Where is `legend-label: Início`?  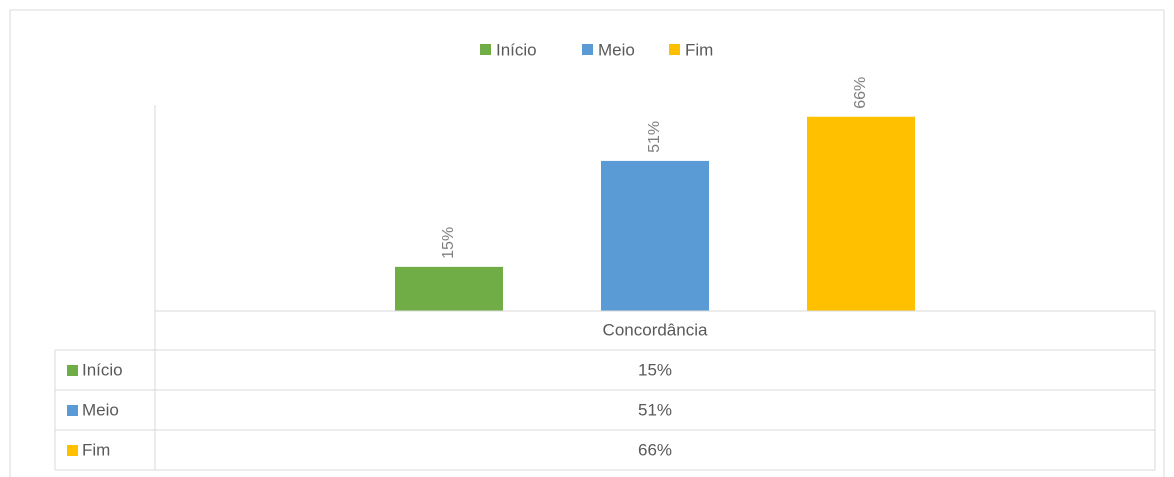 legend-label: Início is located at coordinates (516, 49).